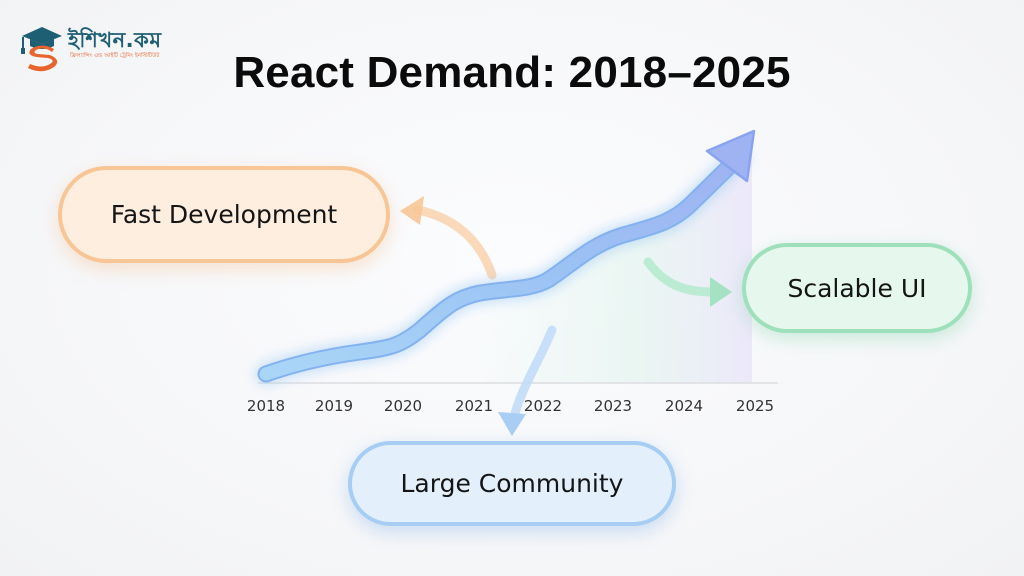 The image size is (1024, 576). What do you see at coordinates (613, 406) in the screenshot?
I see `x-tick-2023: 2023` at bounding box center [613, 406].